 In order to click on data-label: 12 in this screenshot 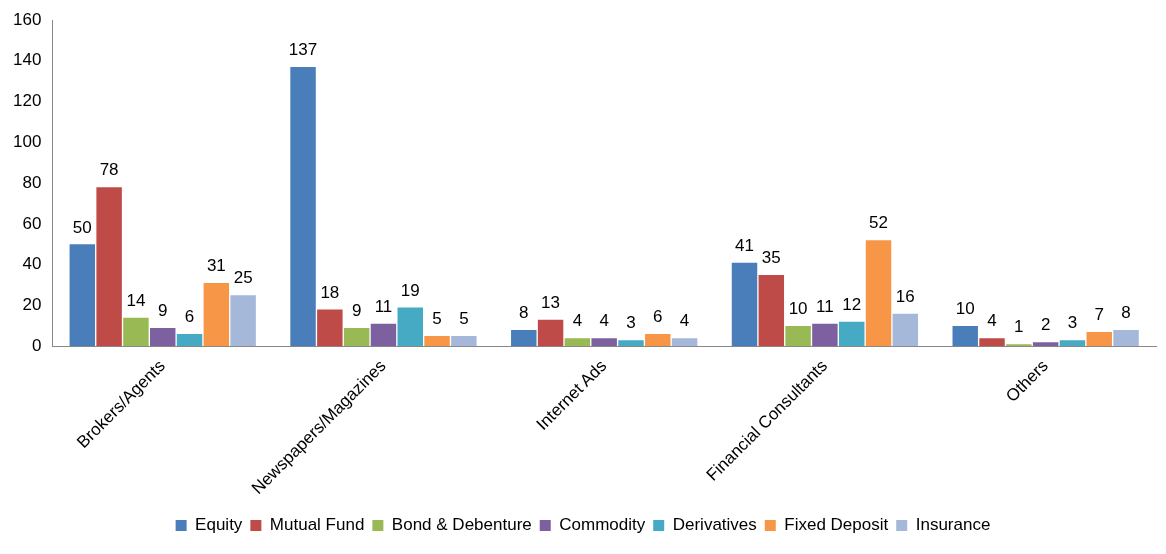, I will do `click(852, 305)`.